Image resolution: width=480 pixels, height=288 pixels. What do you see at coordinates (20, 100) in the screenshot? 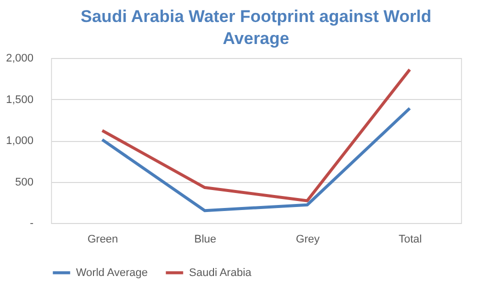
I see `y-tick-label: 1,500` at bounding box center [20, 100].